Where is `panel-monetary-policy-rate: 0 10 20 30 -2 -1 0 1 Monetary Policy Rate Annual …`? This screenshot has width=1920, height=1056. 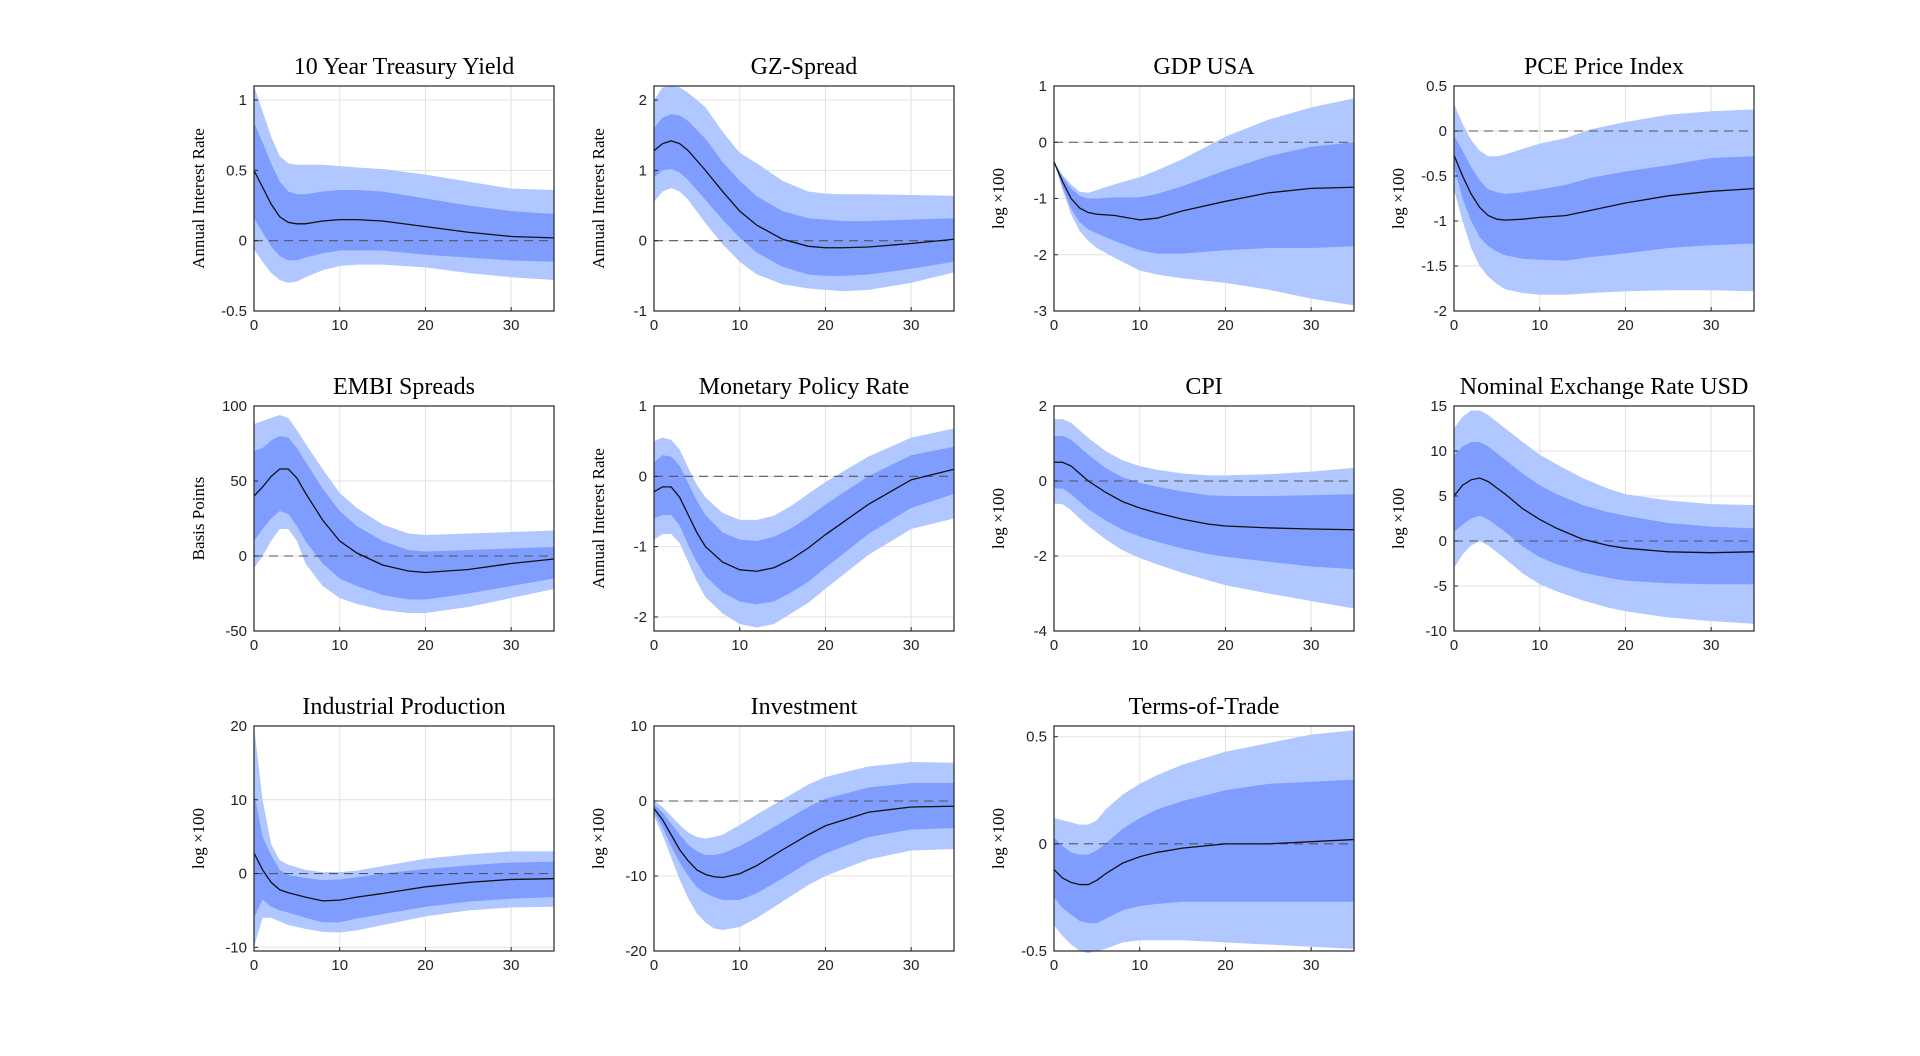
panel-monetary-policy-rate: 0 10 20 30 -2 -1 0 1 Monetary Policy Rate Annual … is located at coordinates (772, 514).